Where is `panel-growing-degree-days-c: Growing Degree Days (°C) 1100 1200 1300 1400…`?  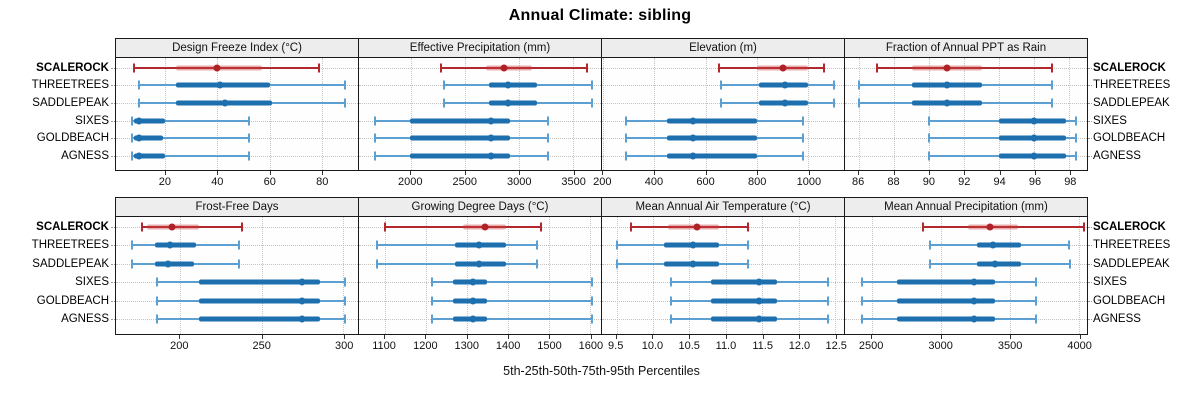 panel-growing-degree-days-c: Growing Degree Days (°C) 1100 1200 1300 1400… is located at coordinates (480, 278).